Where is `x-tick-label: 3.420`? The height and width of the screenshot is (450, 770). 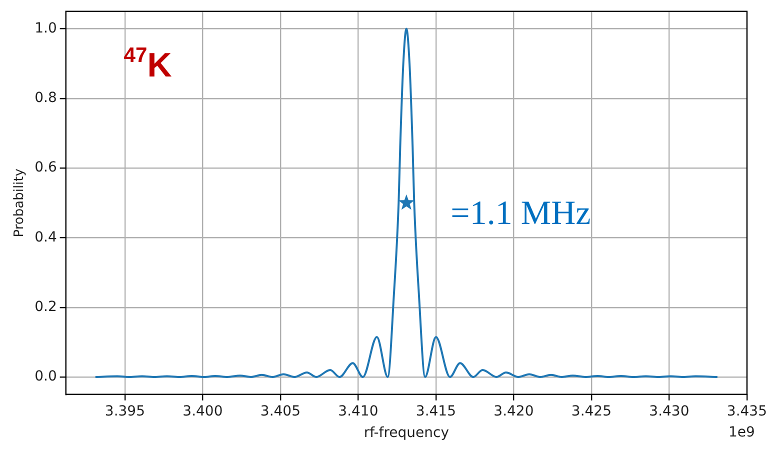
x-tick-label: 3.420 is located at coordinates (514, 411).